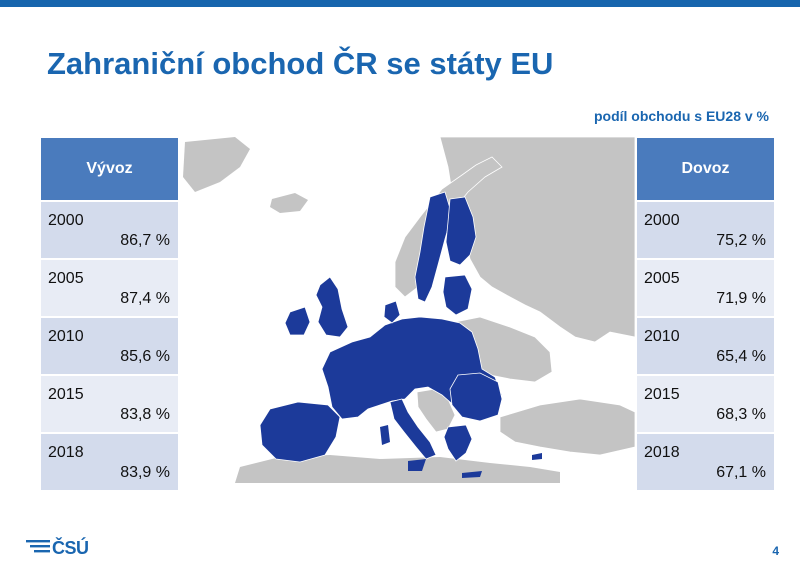 This screenshot has width=800, height=580. I want to click on value-cell: 75,2 %, so click(741, 240).